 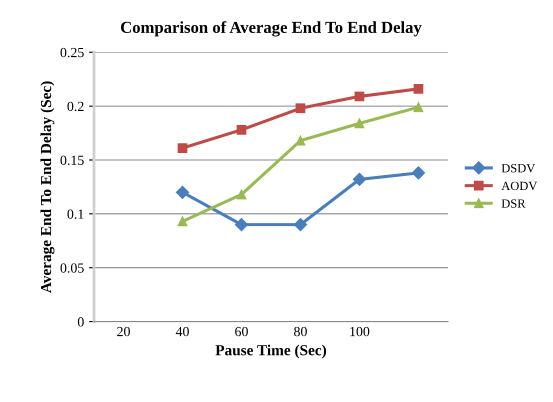 What do you see at coordinates (519, 168) in the screenshot?
I see `legend-label: DSDV` at bounding box center [519, 168].